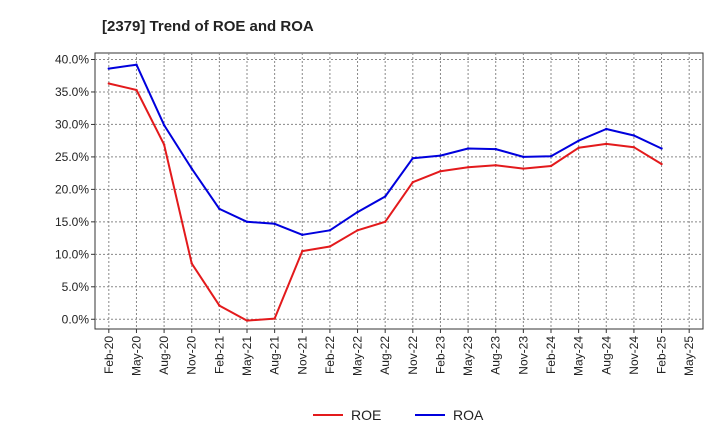 Image resolution: width=720 pixels, height=440 pixels. I want to click on y-tick-label: 5.0%, so click(76, 287).